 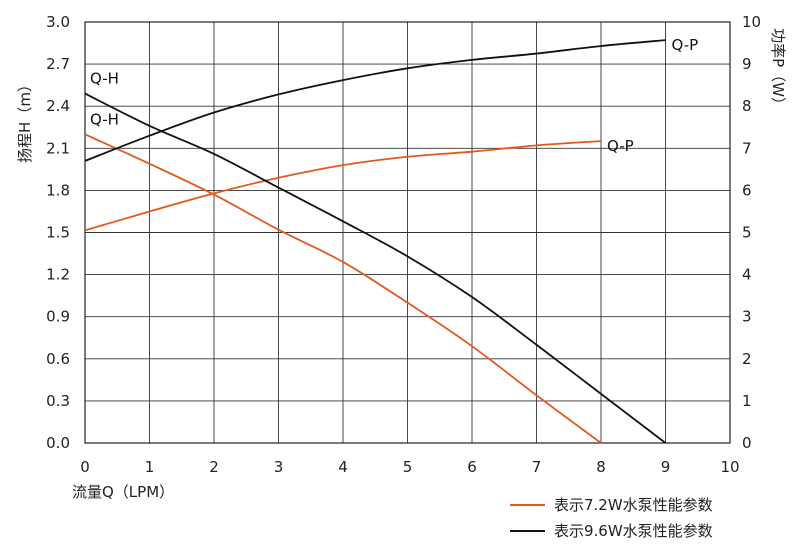 What do you see at coordinates (58, 359) in the screenshot?
I see `y-left-tick-label: 0.6` at bounding box center [58, 359].